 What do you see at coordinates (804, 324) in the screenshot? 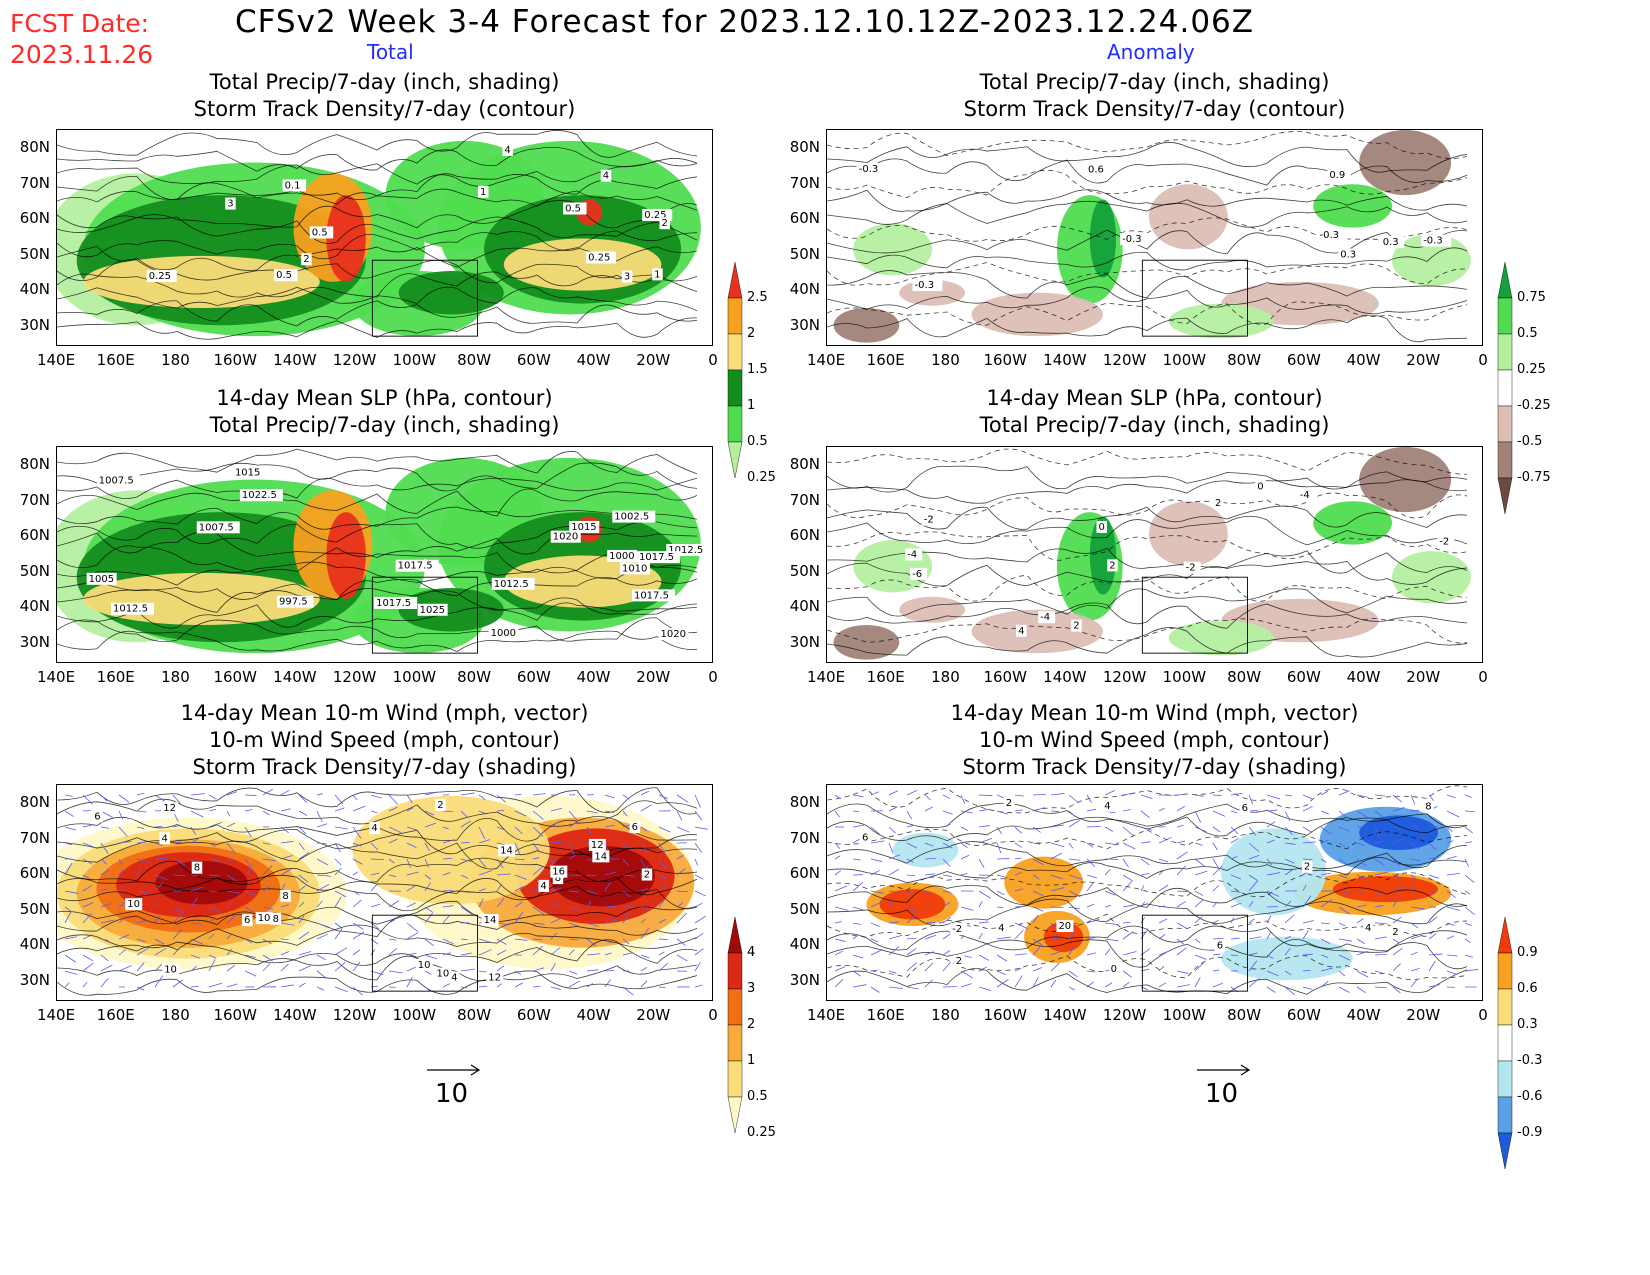
I see `latitude-label: 30N` at bounding box center [804, 324].